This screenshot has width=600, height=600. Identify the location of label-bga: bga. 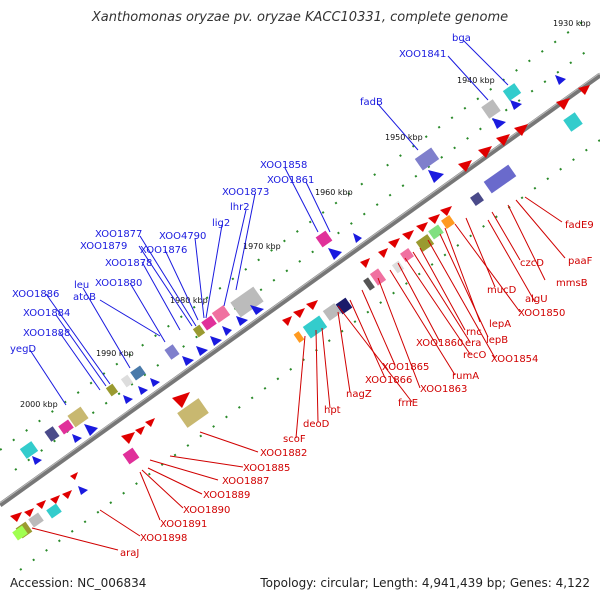
(461, 38).